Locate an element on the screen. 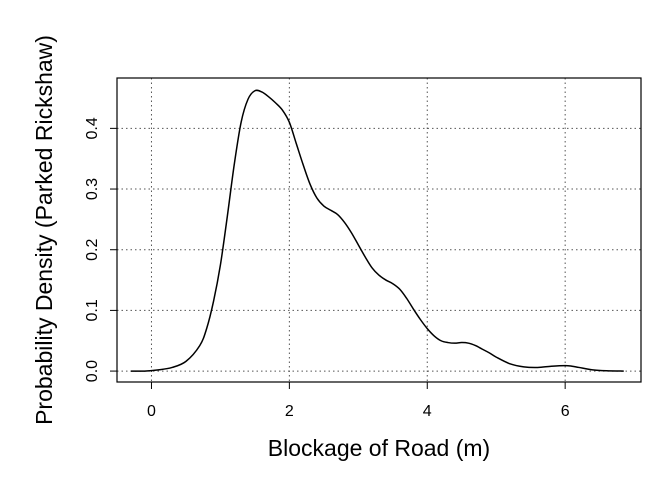 The width and height of the screenshot is (664, 481). y-axis-title: Probability Density (Parked Rickshaw) is located at coordinates (44, 230).